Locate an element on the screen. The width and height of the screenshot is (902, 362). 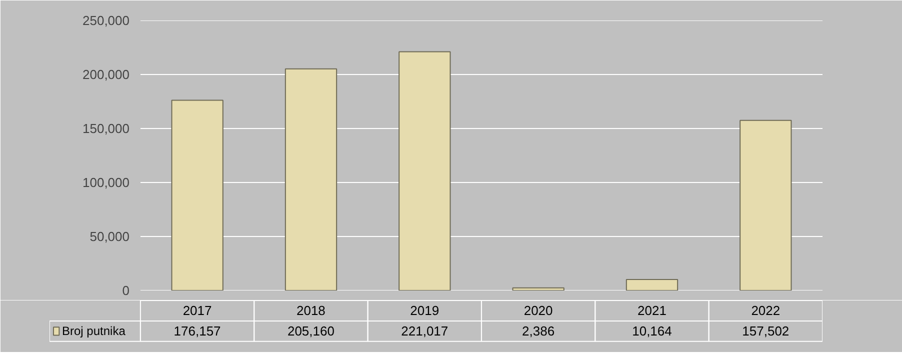
y-tick-label: 100,000 is located at coordinates (106, 182).